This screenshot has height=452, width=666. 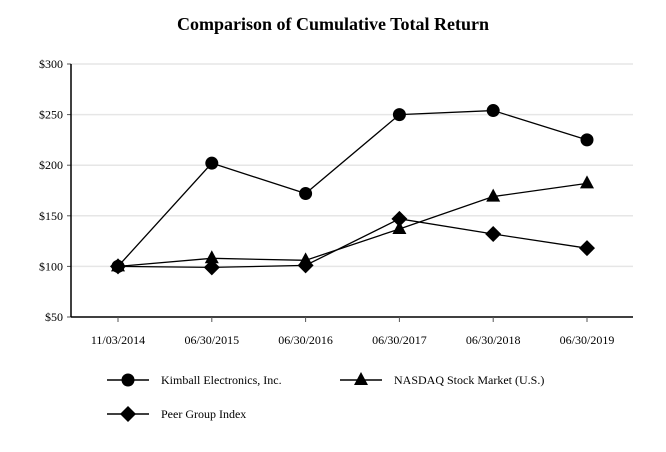 What do you see at coordinates (128, 414) in the screenshot?
I see `diamond-legend-icon` at bounding box center [128, 414].